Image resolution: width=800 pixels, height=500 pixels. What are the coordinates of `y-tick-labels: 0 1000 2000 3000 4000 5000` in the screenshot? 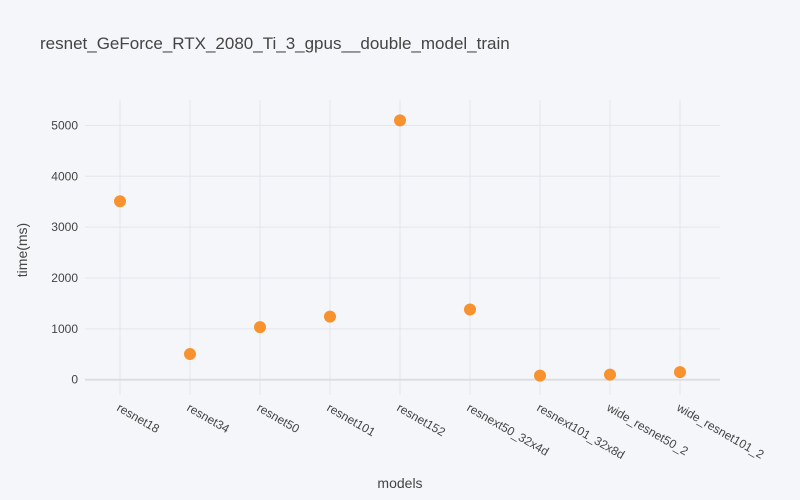 It's located at (64, 252).